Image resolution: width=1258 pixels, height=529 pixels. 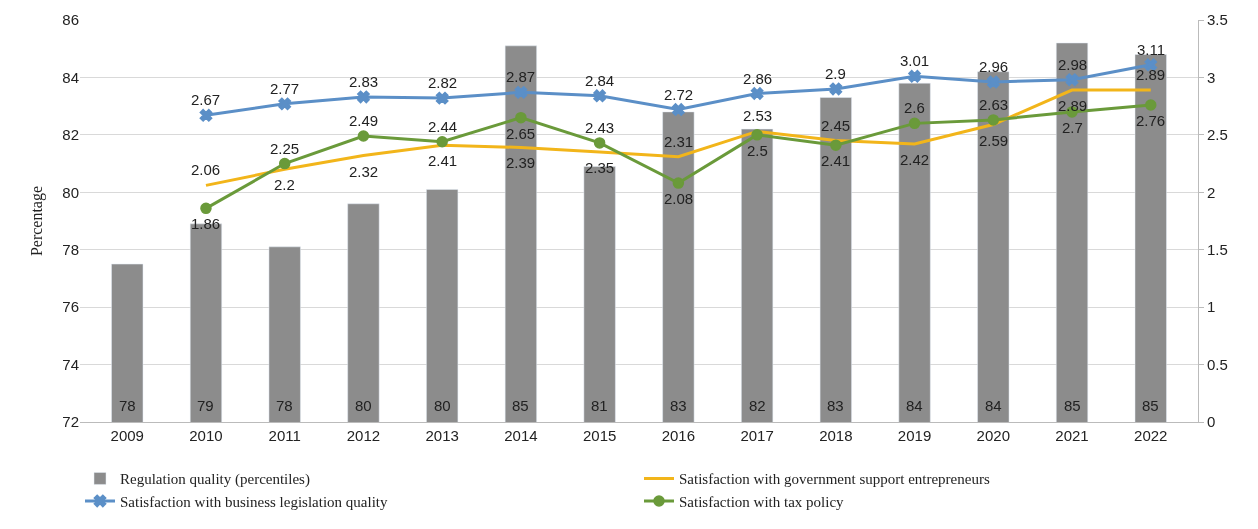 What do you see at coordinates (37, 221) in the screenshot?
I see `y-axis-title: Percentage` at bounding box center [37, 221].